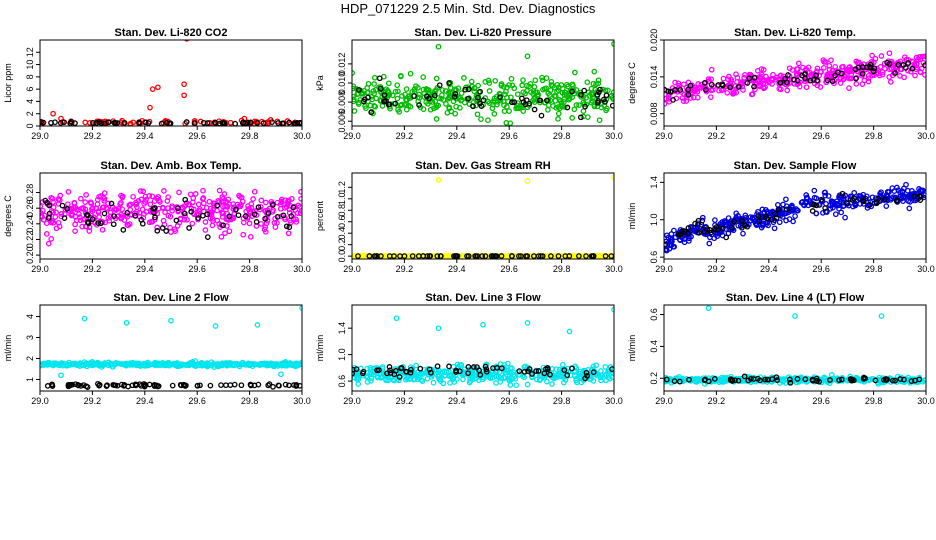 The image size is (936, 540). Describe the element at coordinates (717, 401) in the screenshot. I see `x-tick-label: 29.2` at that location.